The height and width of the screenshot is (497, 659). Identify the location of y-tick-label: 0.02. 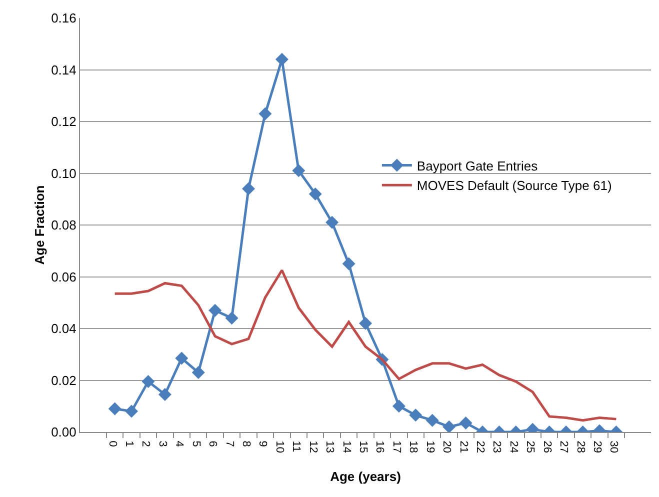
(63, 380).